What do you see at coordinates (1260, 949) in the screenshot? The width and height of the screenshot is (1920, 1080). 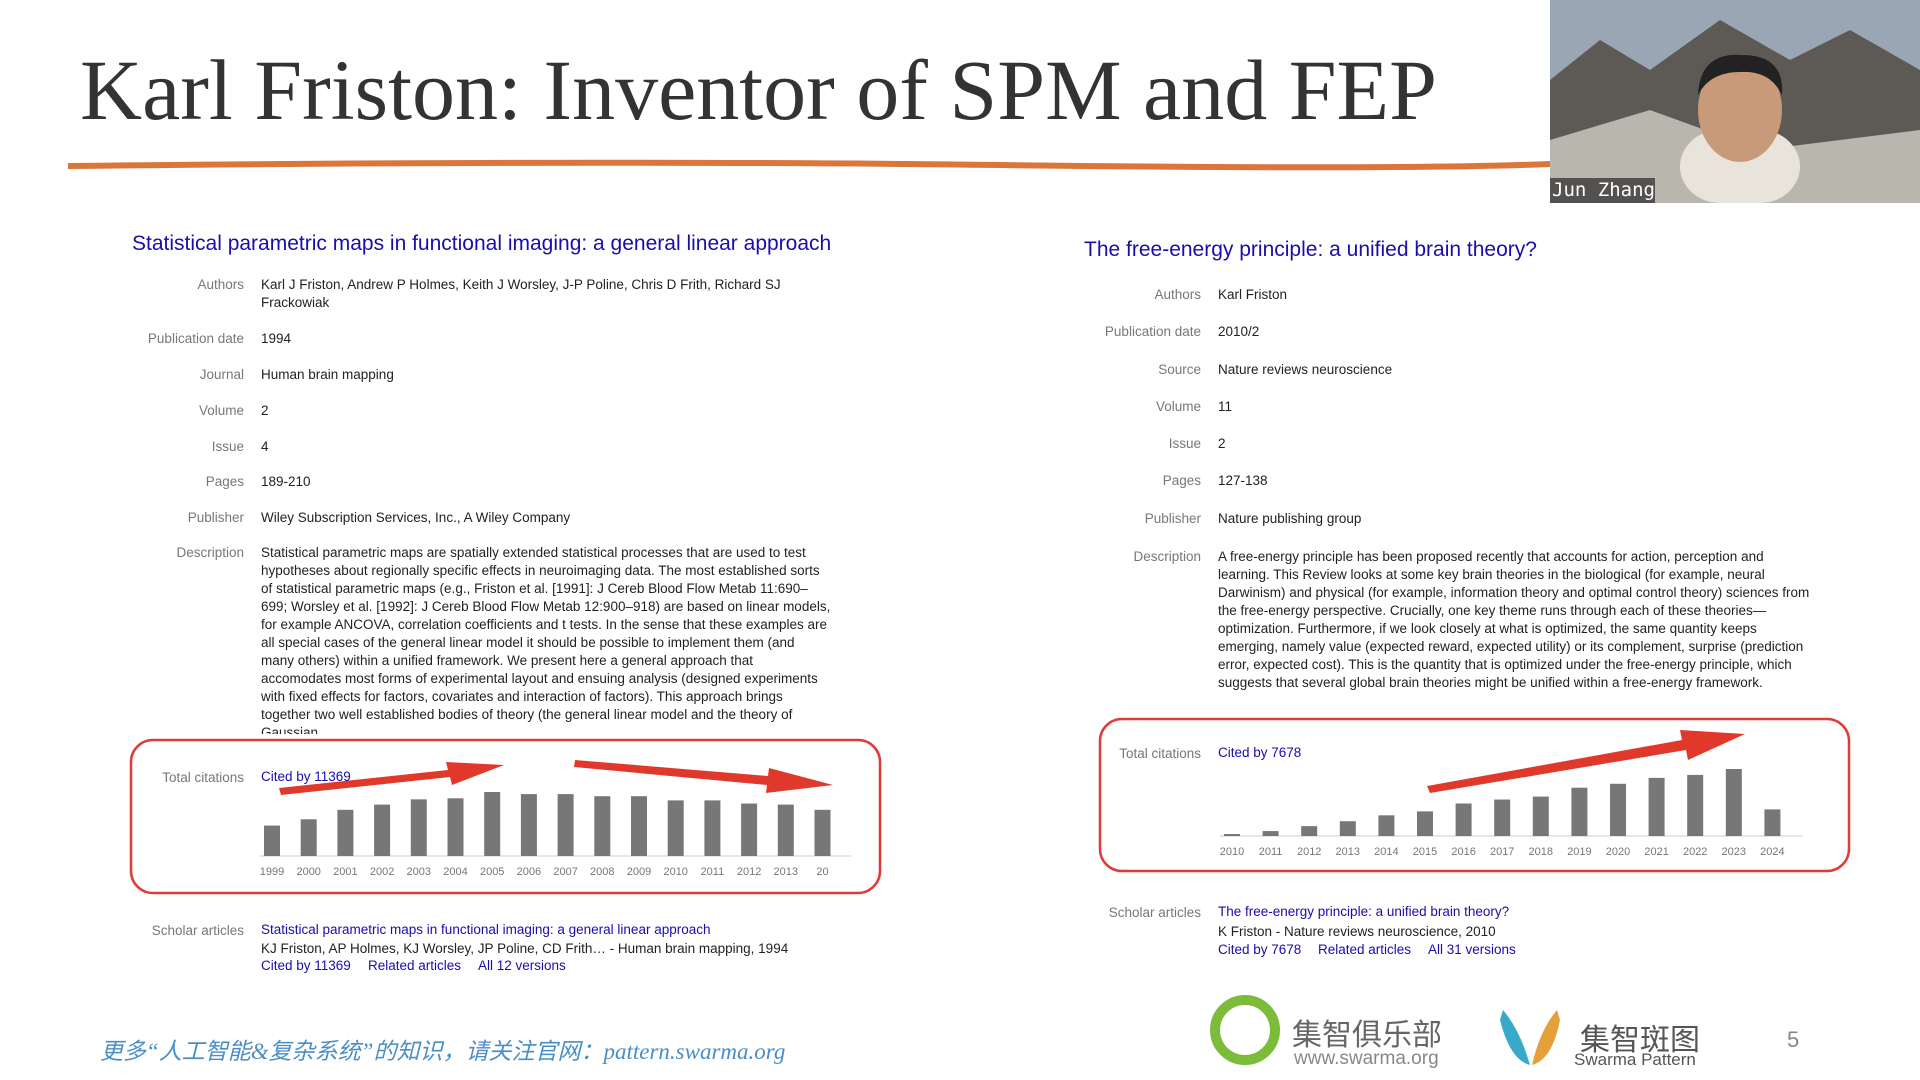 I see `scholar-link: Cited by 7678` at bounding box center [1260, 949].